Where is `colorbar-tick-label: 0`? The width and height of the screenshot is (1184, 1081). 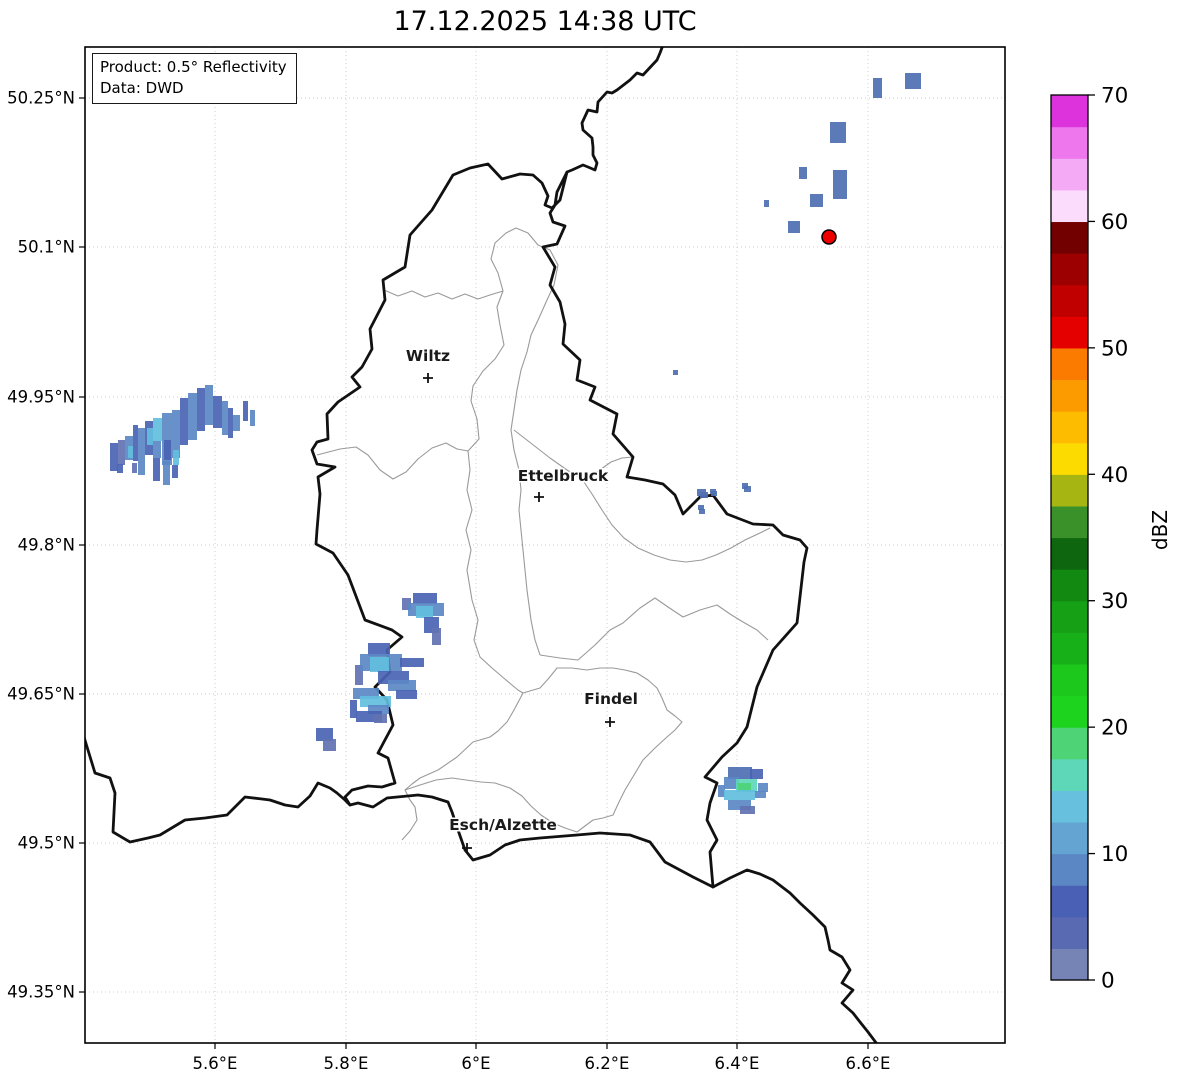 colorbar-tick-label: 0 is located at coordinates (1108, 981).